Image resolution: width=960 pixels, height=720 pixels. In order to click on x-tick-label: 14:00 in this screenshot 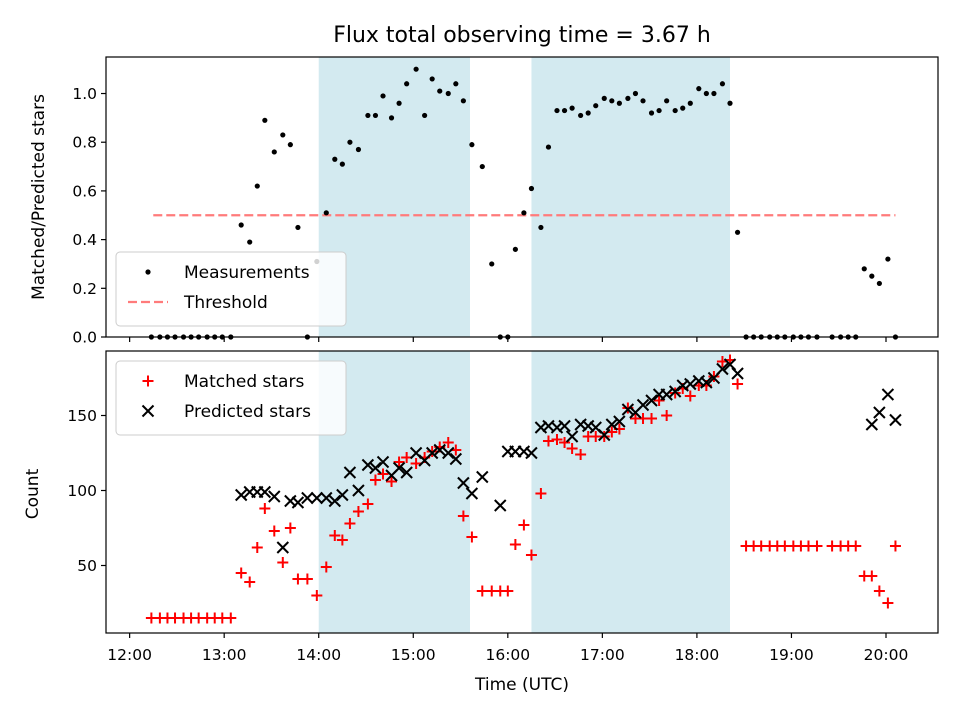, I will do `click(318, 655)`.